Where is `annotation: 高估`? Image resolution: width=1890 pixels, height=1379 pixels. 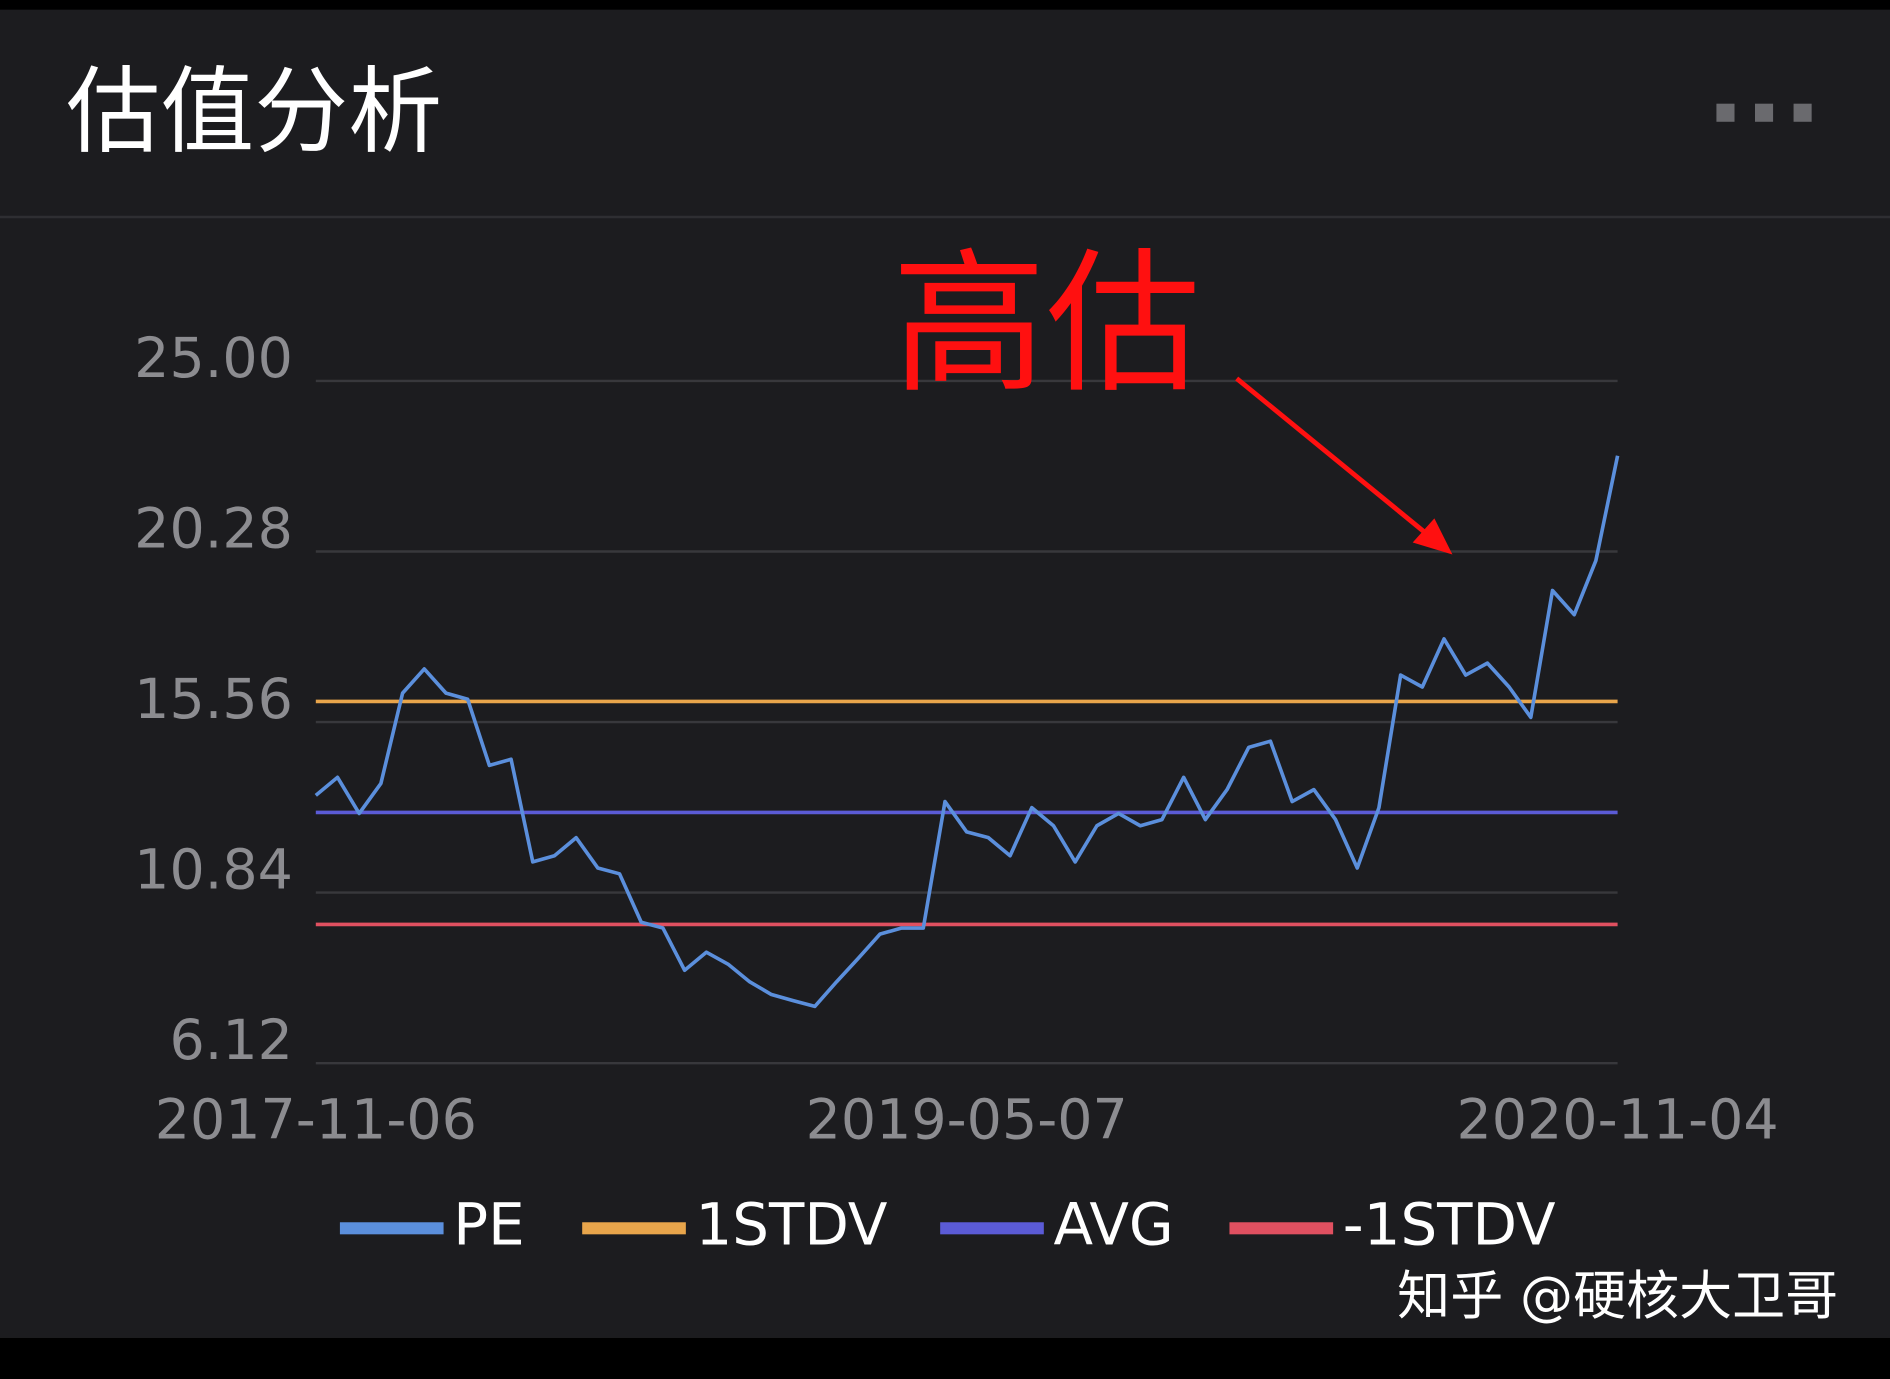 annotation: 高估 is located at coordinates (1046, 325).